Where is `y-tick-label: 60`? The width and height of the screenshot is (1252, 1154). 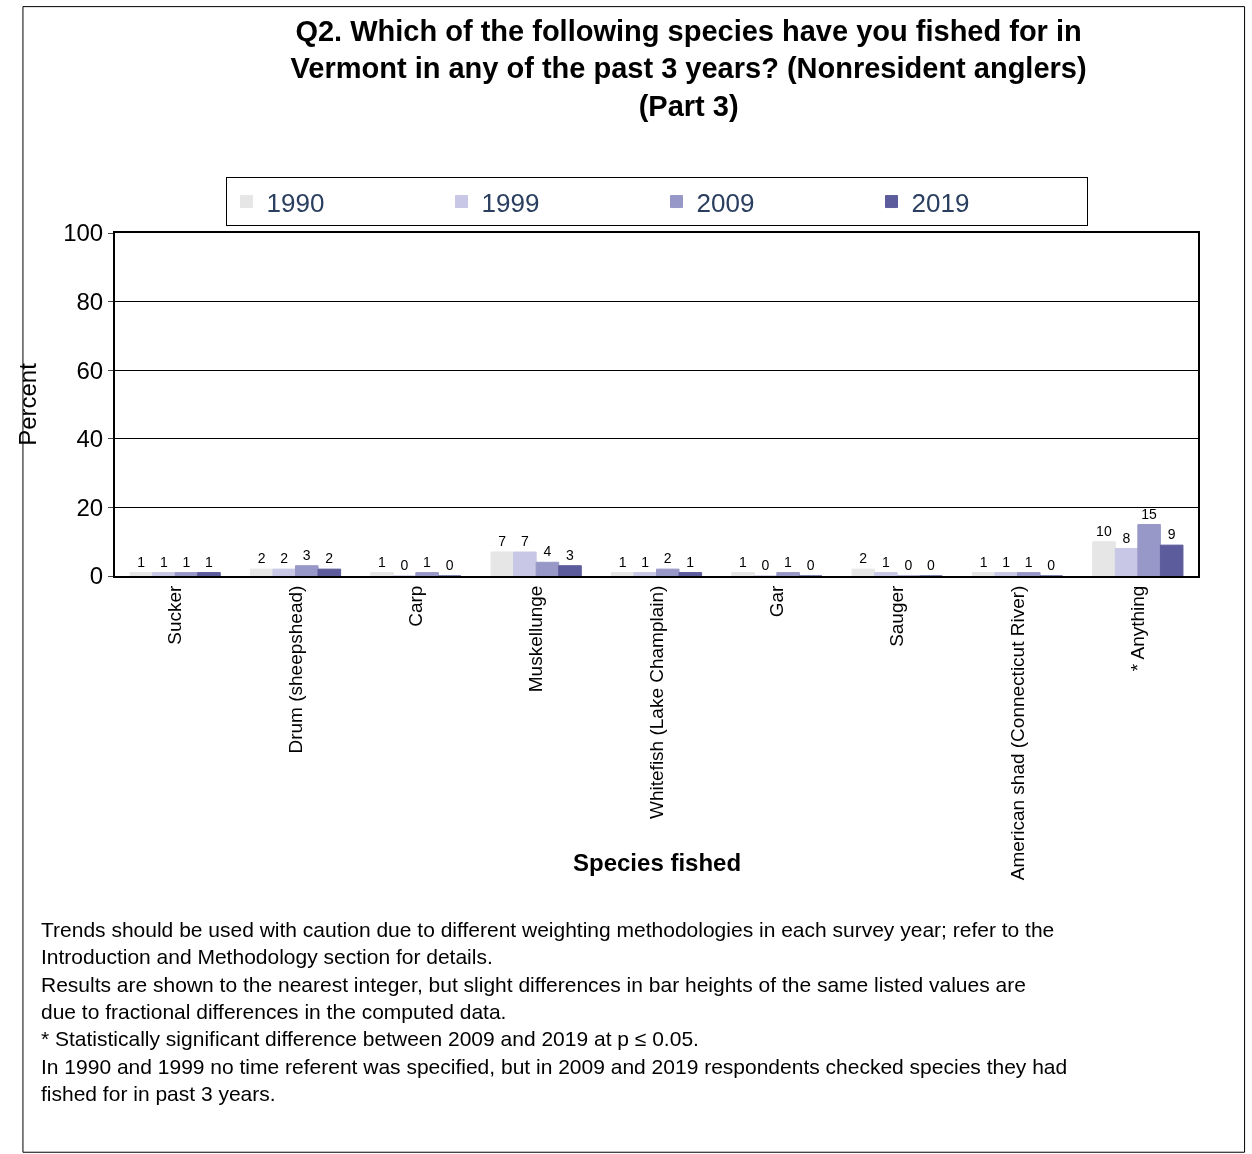
y-tick-label: 60 is located at coordinates (90, 370).